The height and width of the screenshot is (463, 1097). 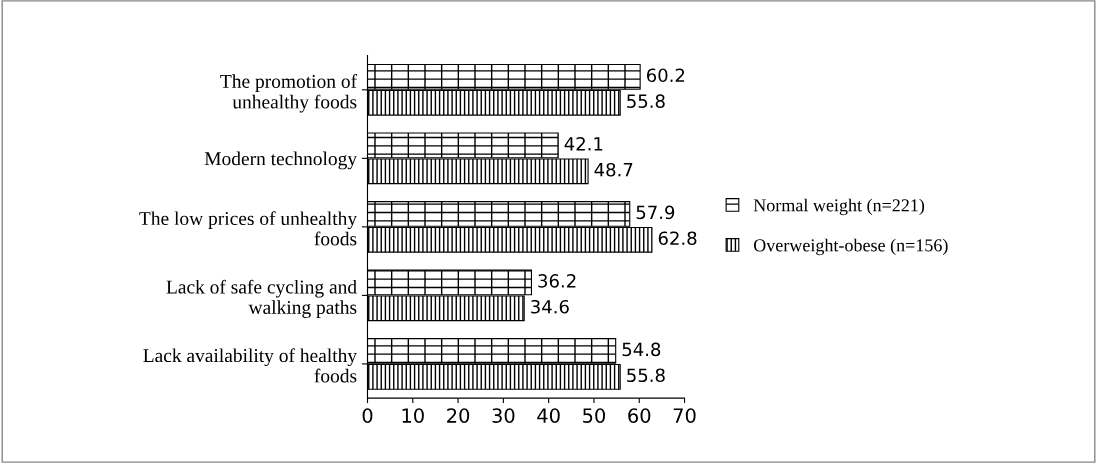 What do you see at coordinates (583, 143) in the screenshot?
I see `data-label: 42.1` at bounding box center [583, 143].